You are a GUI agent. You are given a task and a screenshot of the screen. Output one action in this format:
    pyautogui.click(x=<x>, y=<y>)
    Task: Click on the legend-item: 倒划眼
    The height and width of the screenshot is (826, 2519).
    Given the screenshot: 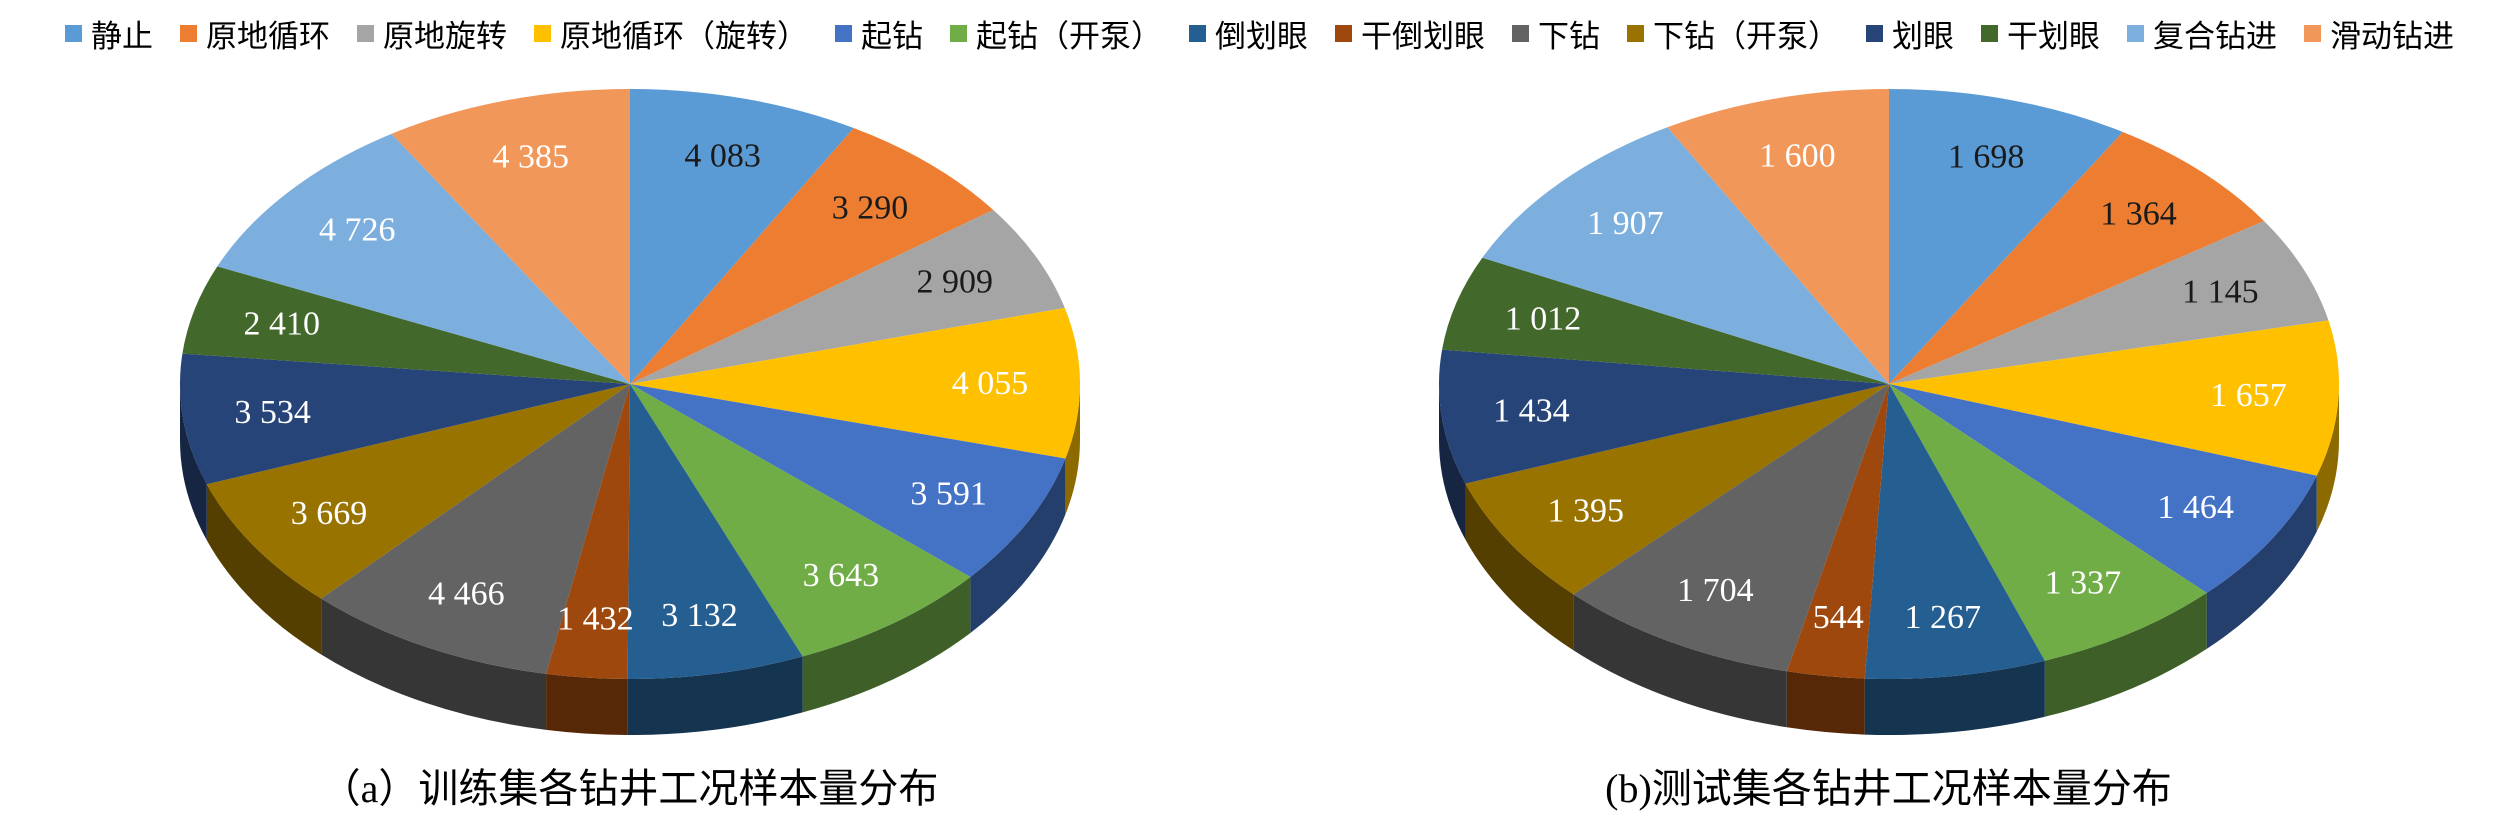 What is the action you would take?
    pyautogui.click(x=1248, y=33)
    